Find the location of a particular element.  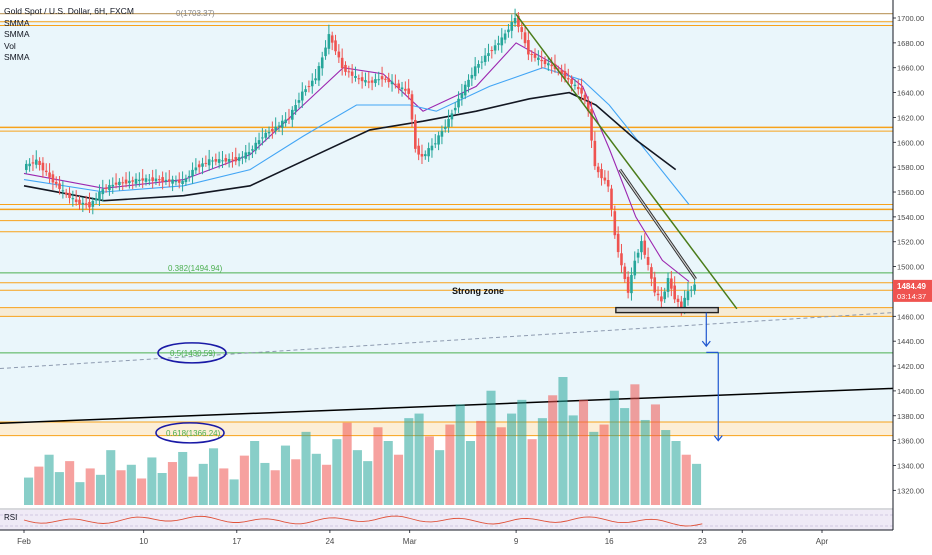

x-tick-label-8: 26 is located at coordinates (742, 541).